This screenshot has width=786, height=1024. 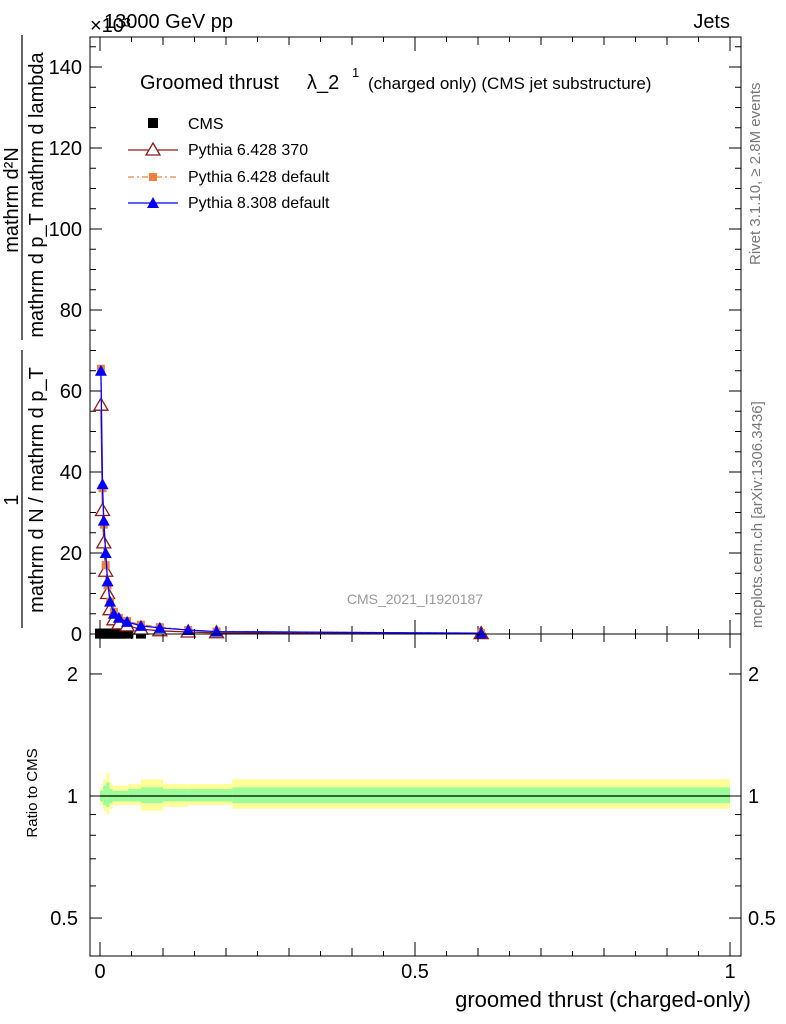 What do you see at coordinates (71, 554) in the screenshot?
I see `y-tick-label: 20` at bounding box center [71, 554].